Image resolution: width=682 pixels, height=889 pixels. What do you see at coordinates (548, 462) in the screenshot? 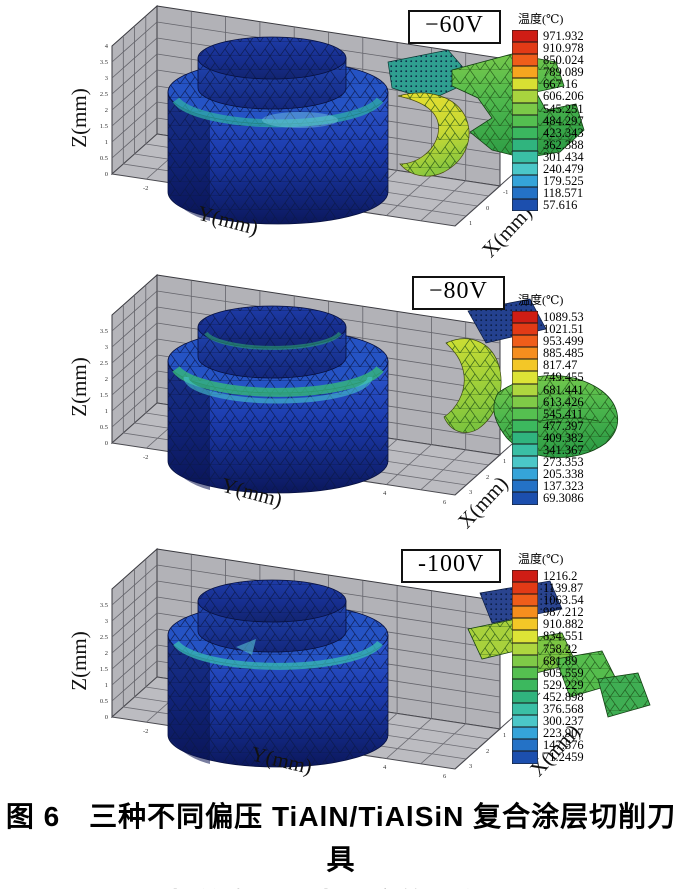
I see `colorbar-entry: 273.353` at bounding box center [548, 462].